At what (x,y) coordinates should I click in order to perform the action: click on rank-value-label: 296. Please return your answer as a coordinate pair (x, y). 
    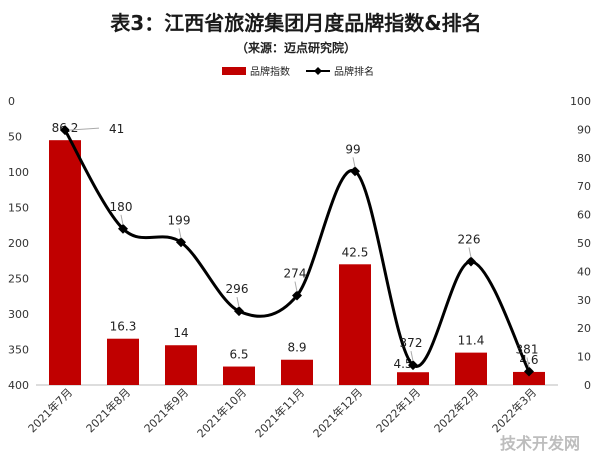
    Looking at the image, I should click on (237, 289).